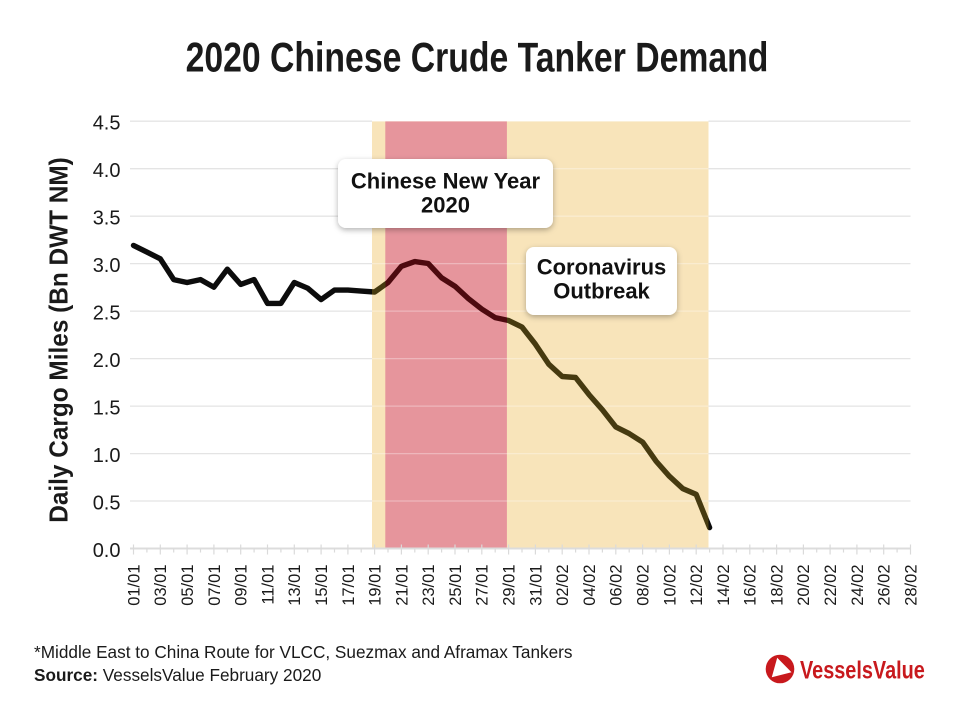 This screenshot has height=703, width=960. What do you see at coordinates (751, 585) in the screenshot?
I see `svg-text: 16/02` at bounding box center [751, 585].